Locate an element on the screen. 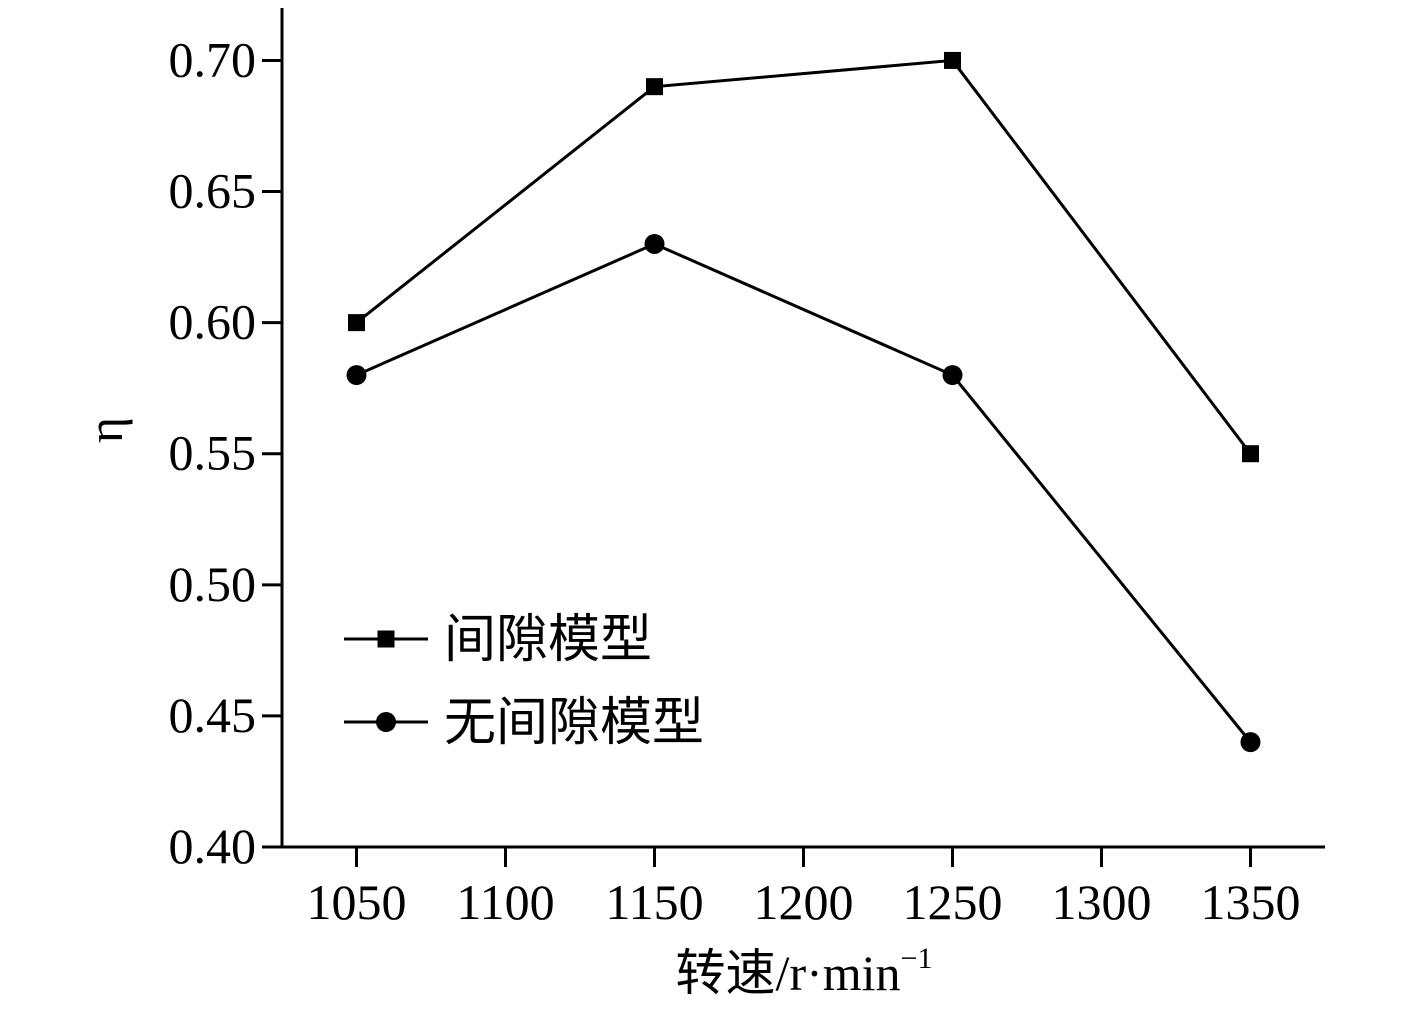  y-tick-label: 0.50 is located at coordinates (213, 584).